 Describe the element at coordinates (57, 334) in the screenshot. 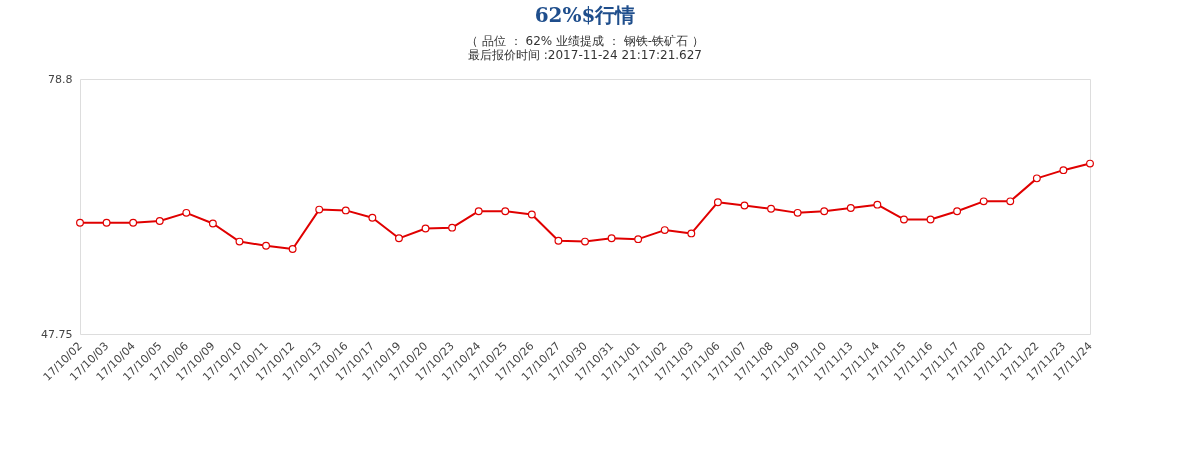

I see `y-tick-label: 47.75` at that location.